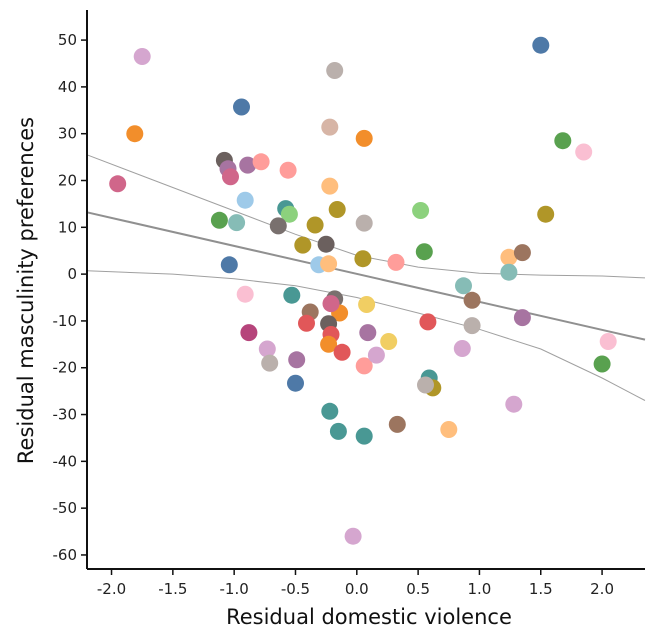  What do you see at coordinates (369, 617) in the screenshot?
I see `x-axis-title: Residual domestic violence` at bounding box center [369, 617].